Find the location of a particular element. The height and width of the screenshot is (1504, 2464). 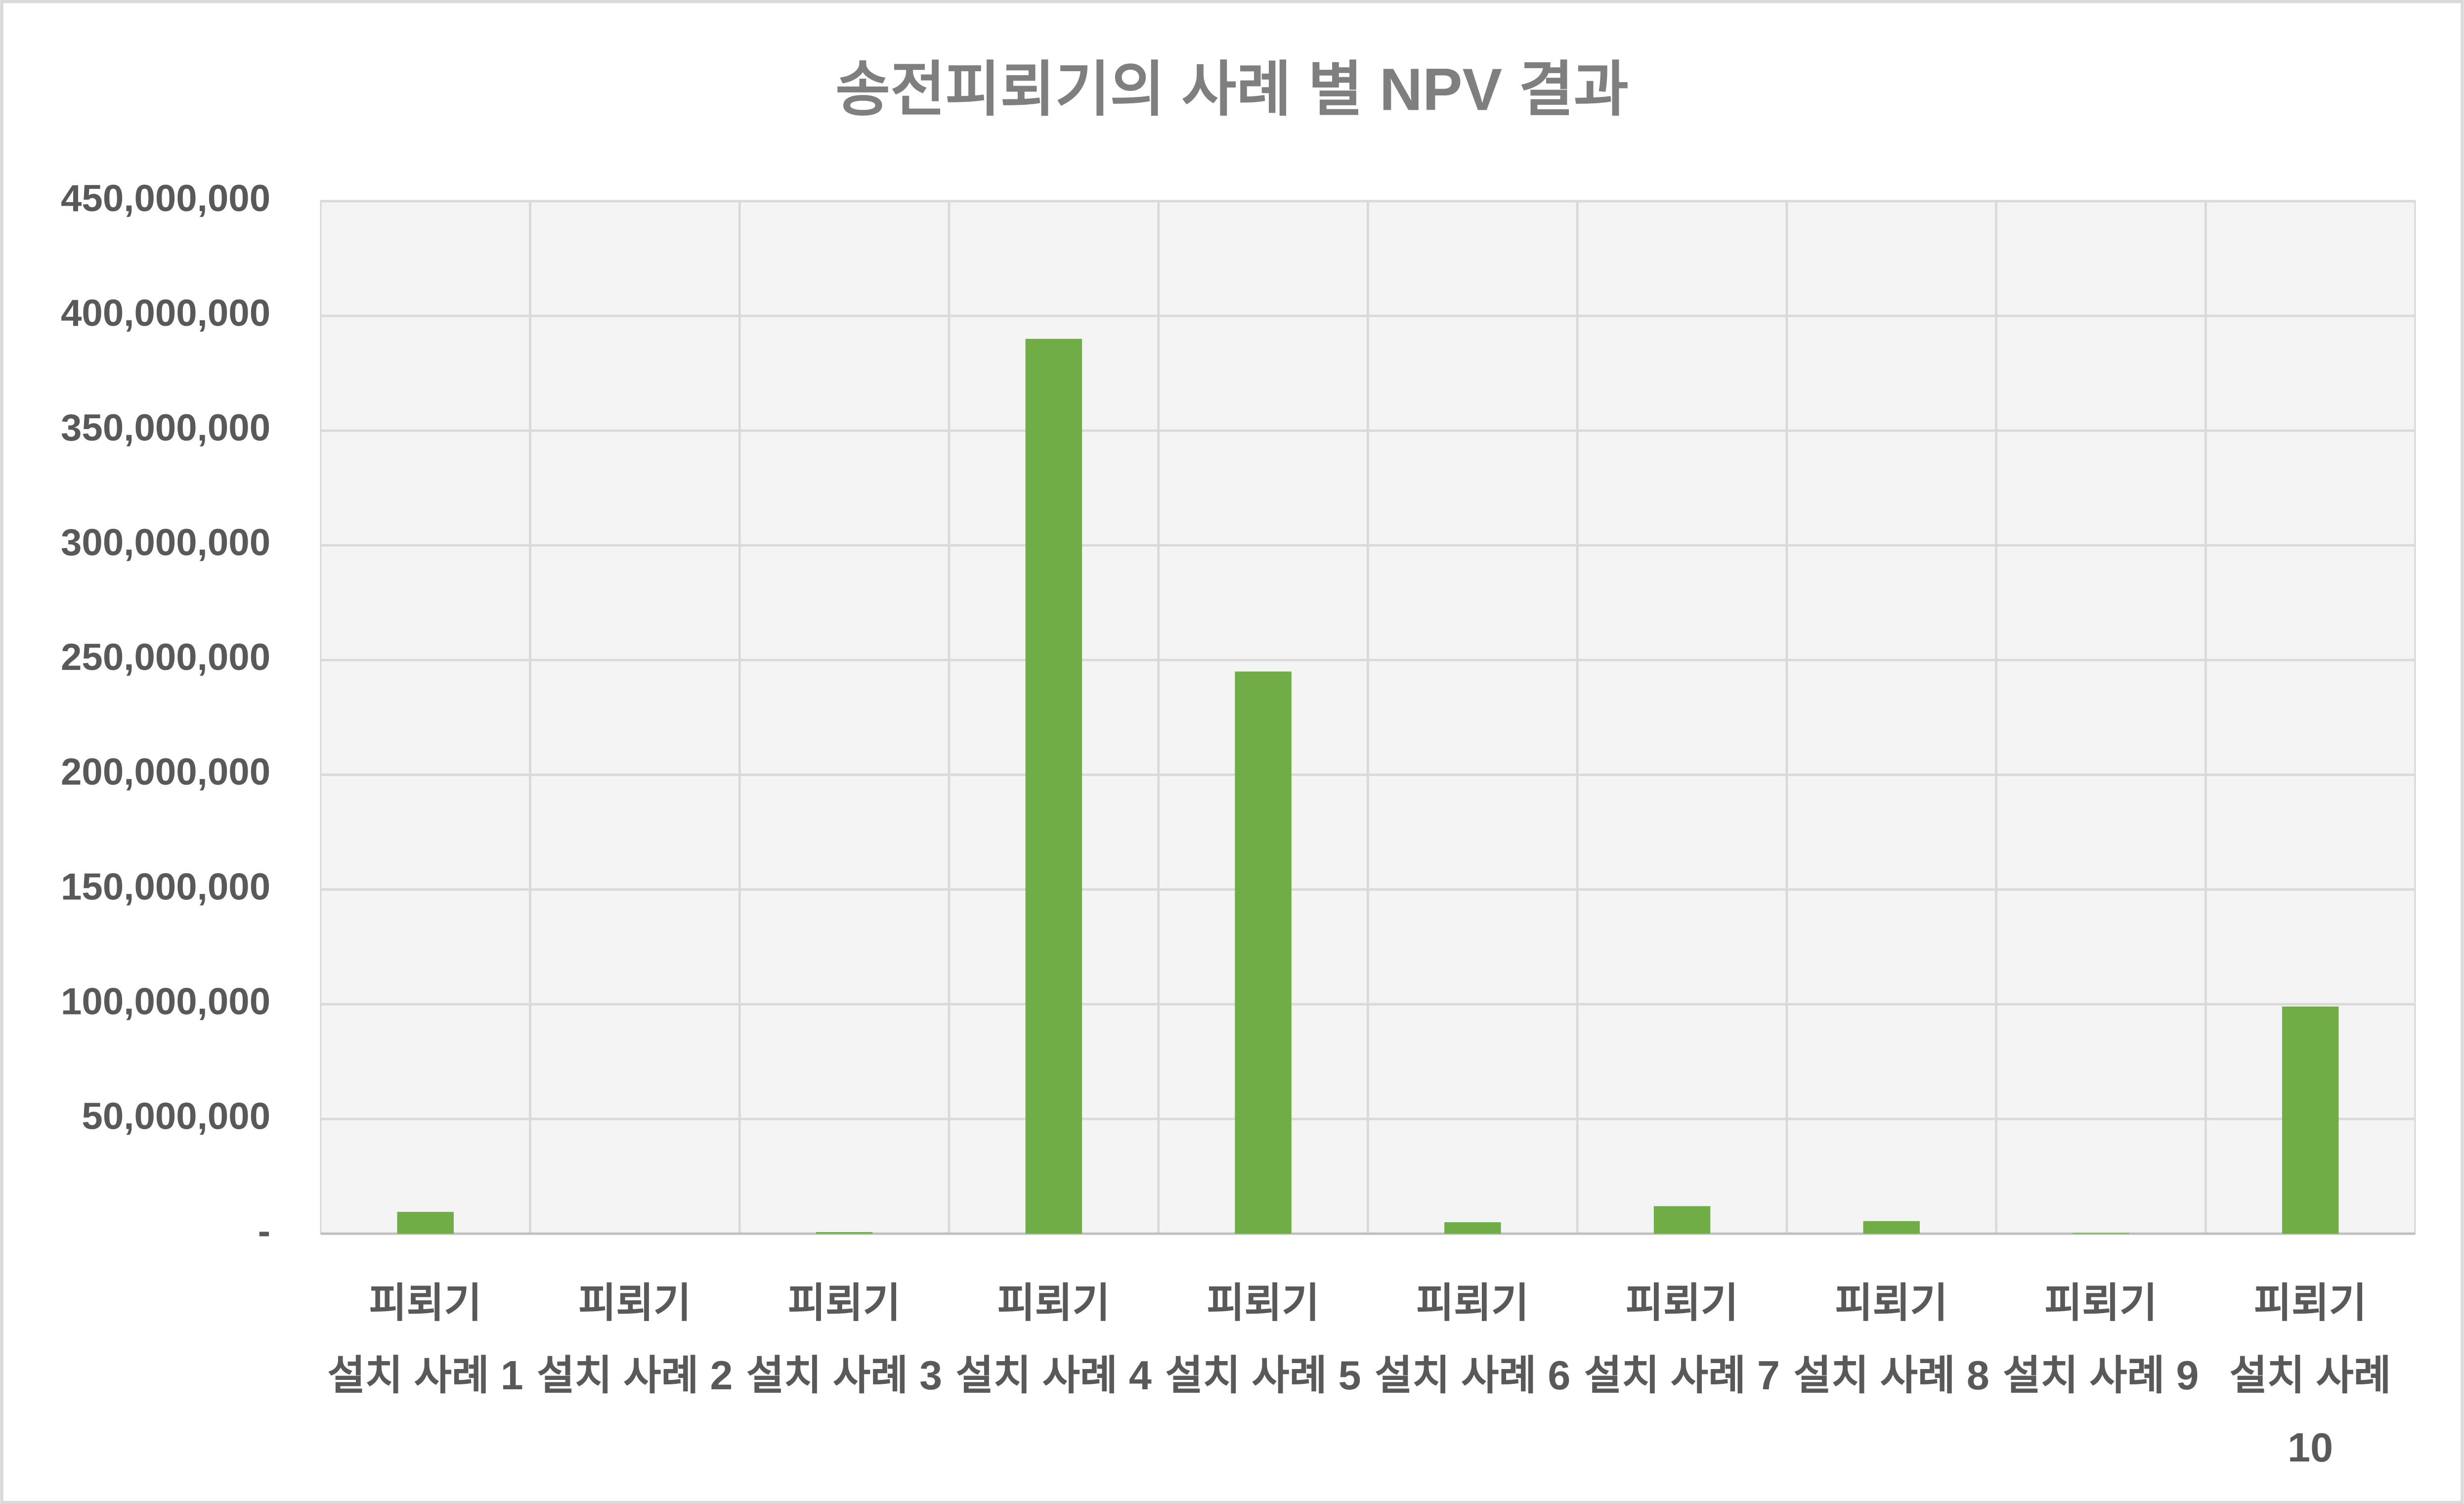

x-tick-label: 피뢰기 설치 사례 10 is located at coordinates (2310, 1375).